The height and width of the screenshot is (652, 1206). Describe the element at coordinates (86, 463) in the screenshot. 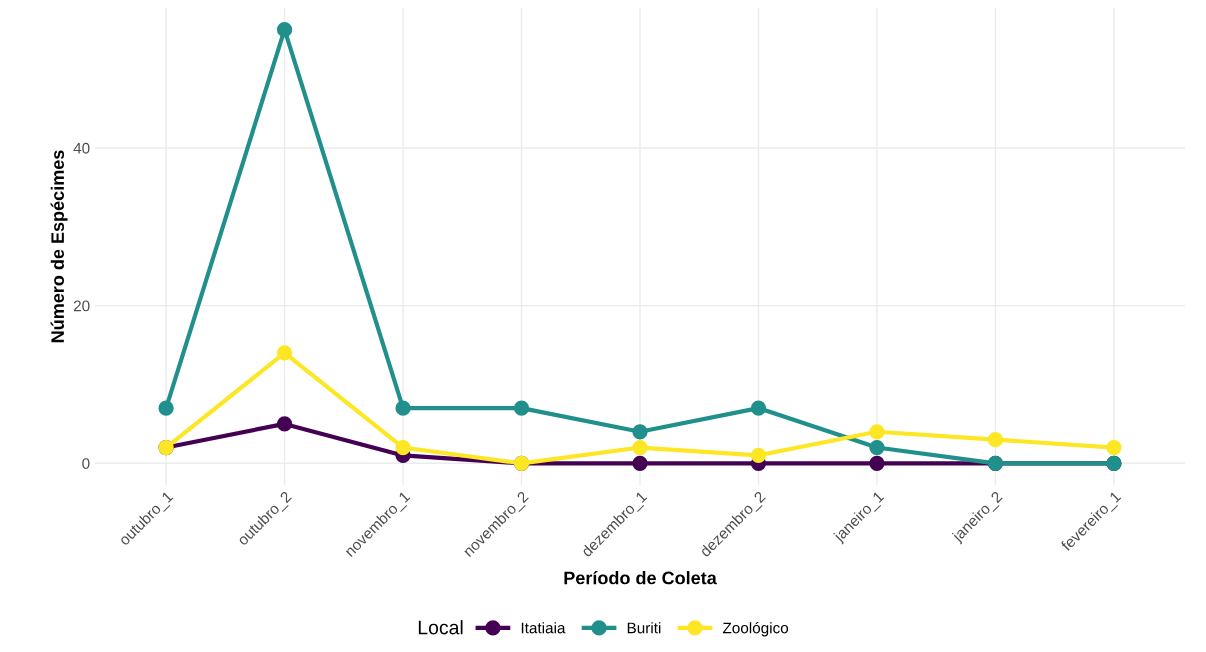

I see `y-tick-label: 0` at that location.